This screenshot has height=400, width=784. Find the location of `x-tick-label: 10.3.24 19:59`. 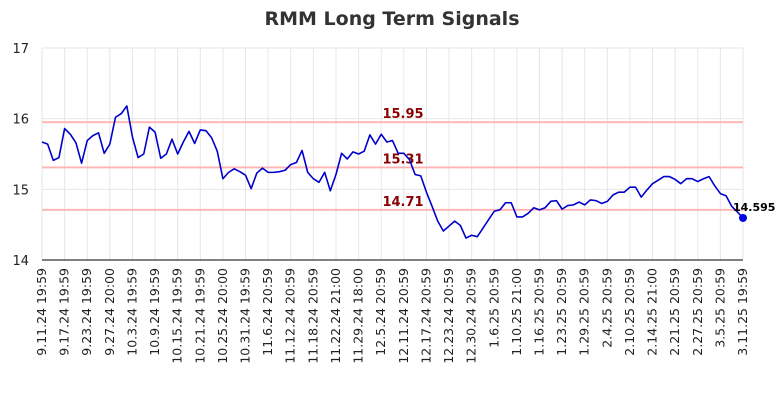

x-tick-label: 10.3.24 19:59 is located at coordinates (131, 312).